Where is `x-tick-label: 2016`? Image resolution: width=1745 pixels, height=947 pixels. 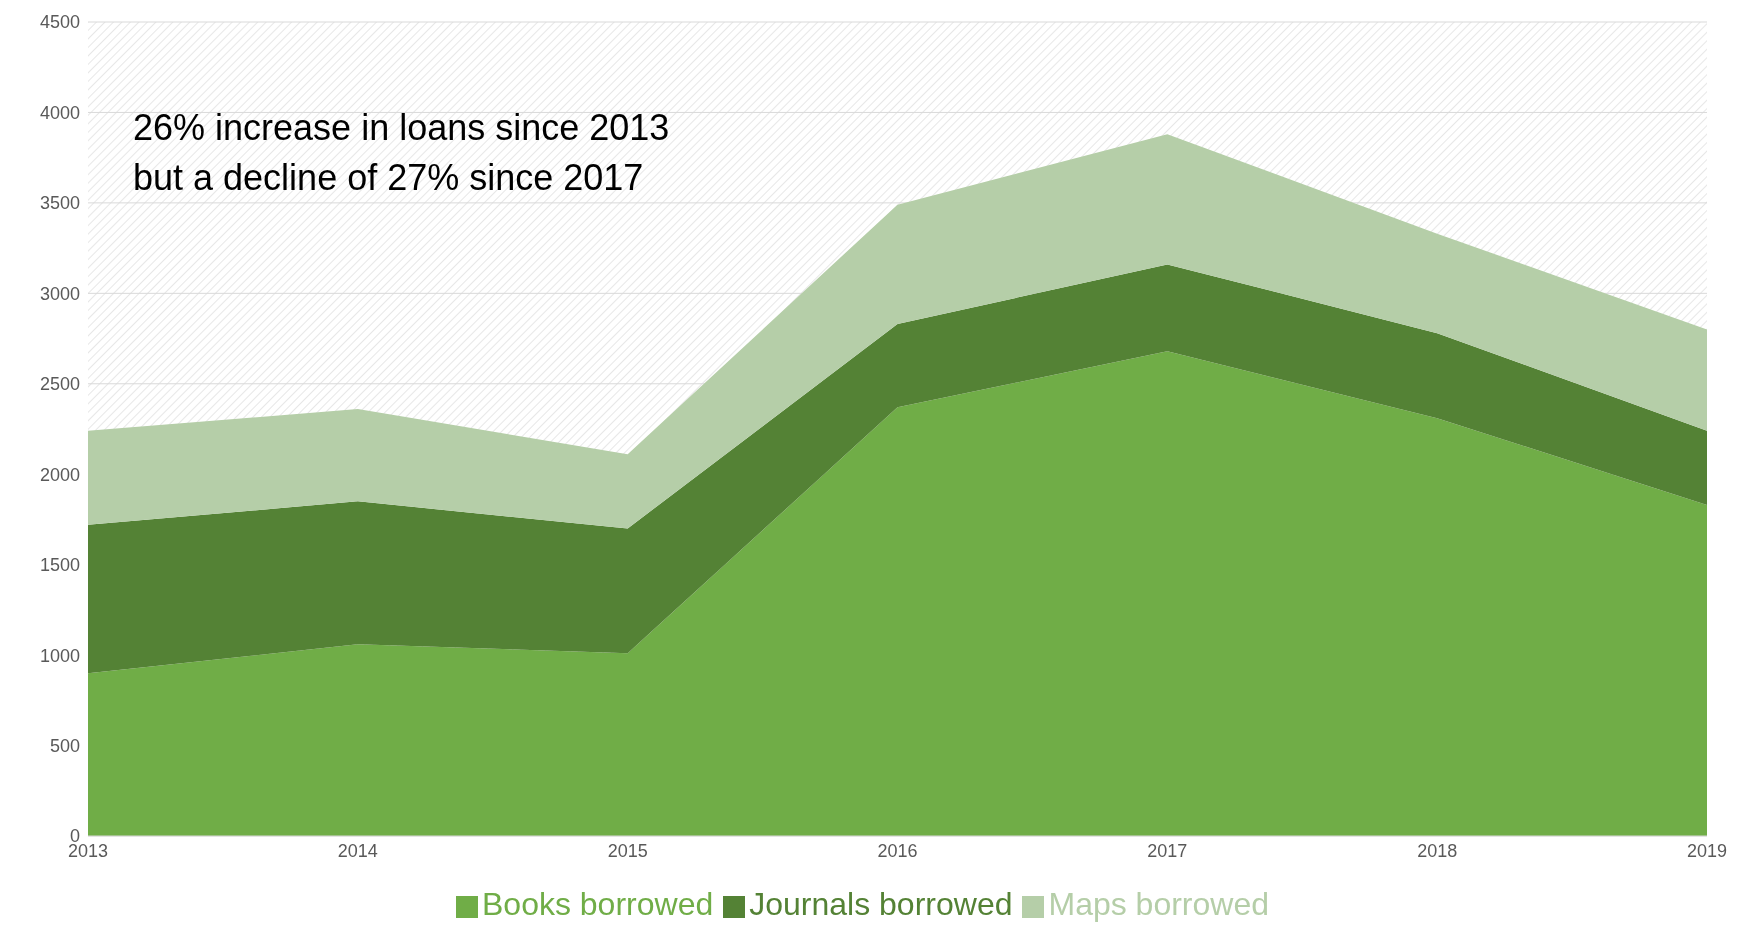 x-tick-label: 2016 is located at coordinates (897, 850).